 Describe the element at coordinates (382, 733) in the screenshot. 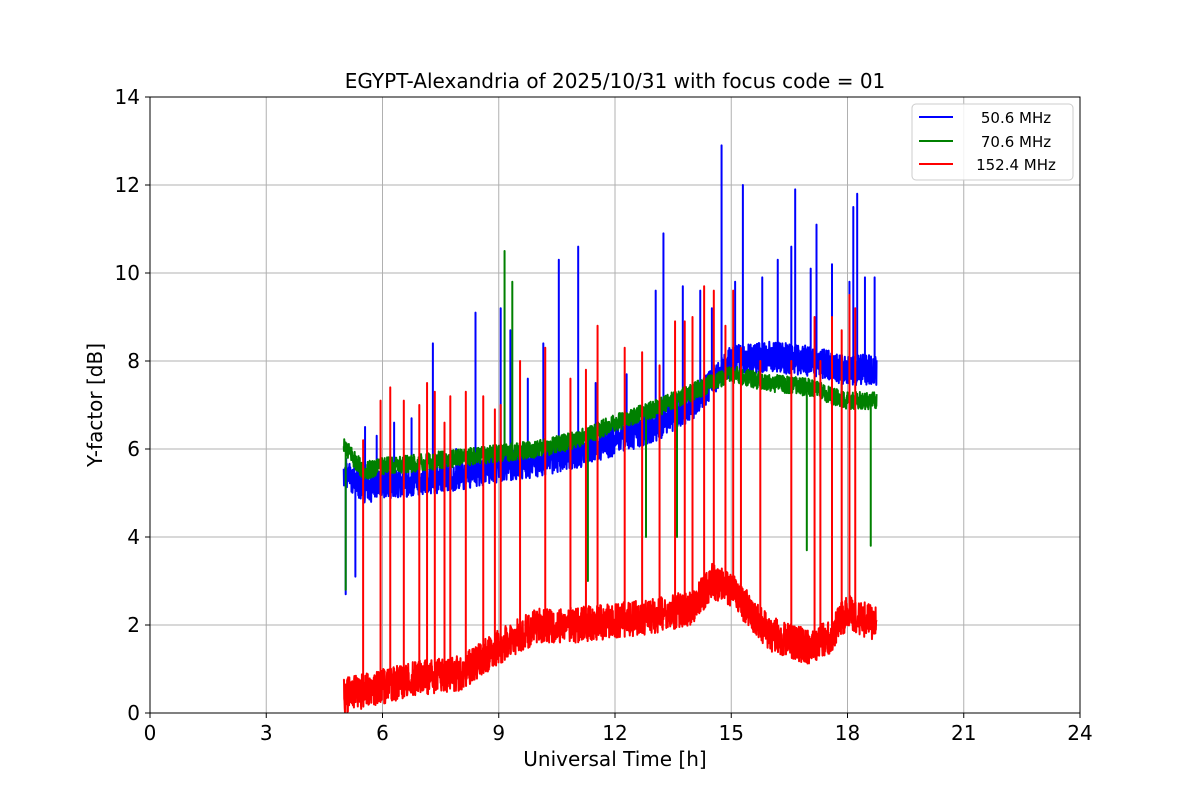

I see `x-tick-label: 6` at that location.